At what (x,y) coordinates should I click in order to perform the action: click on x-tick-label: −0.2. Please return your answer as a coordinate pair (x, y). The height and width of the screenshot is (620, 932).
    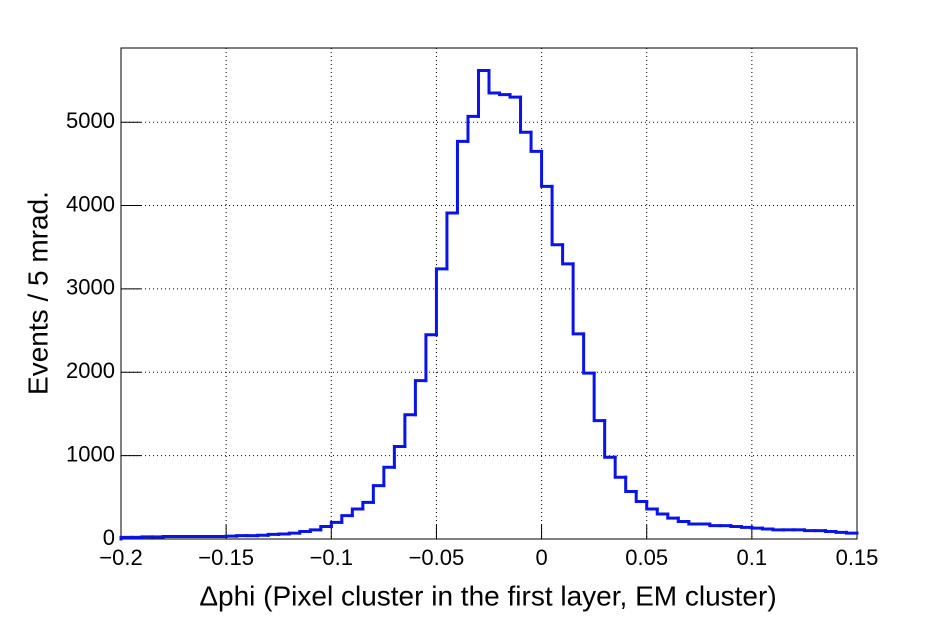
    Looking at the image, I should click on (120, 557).